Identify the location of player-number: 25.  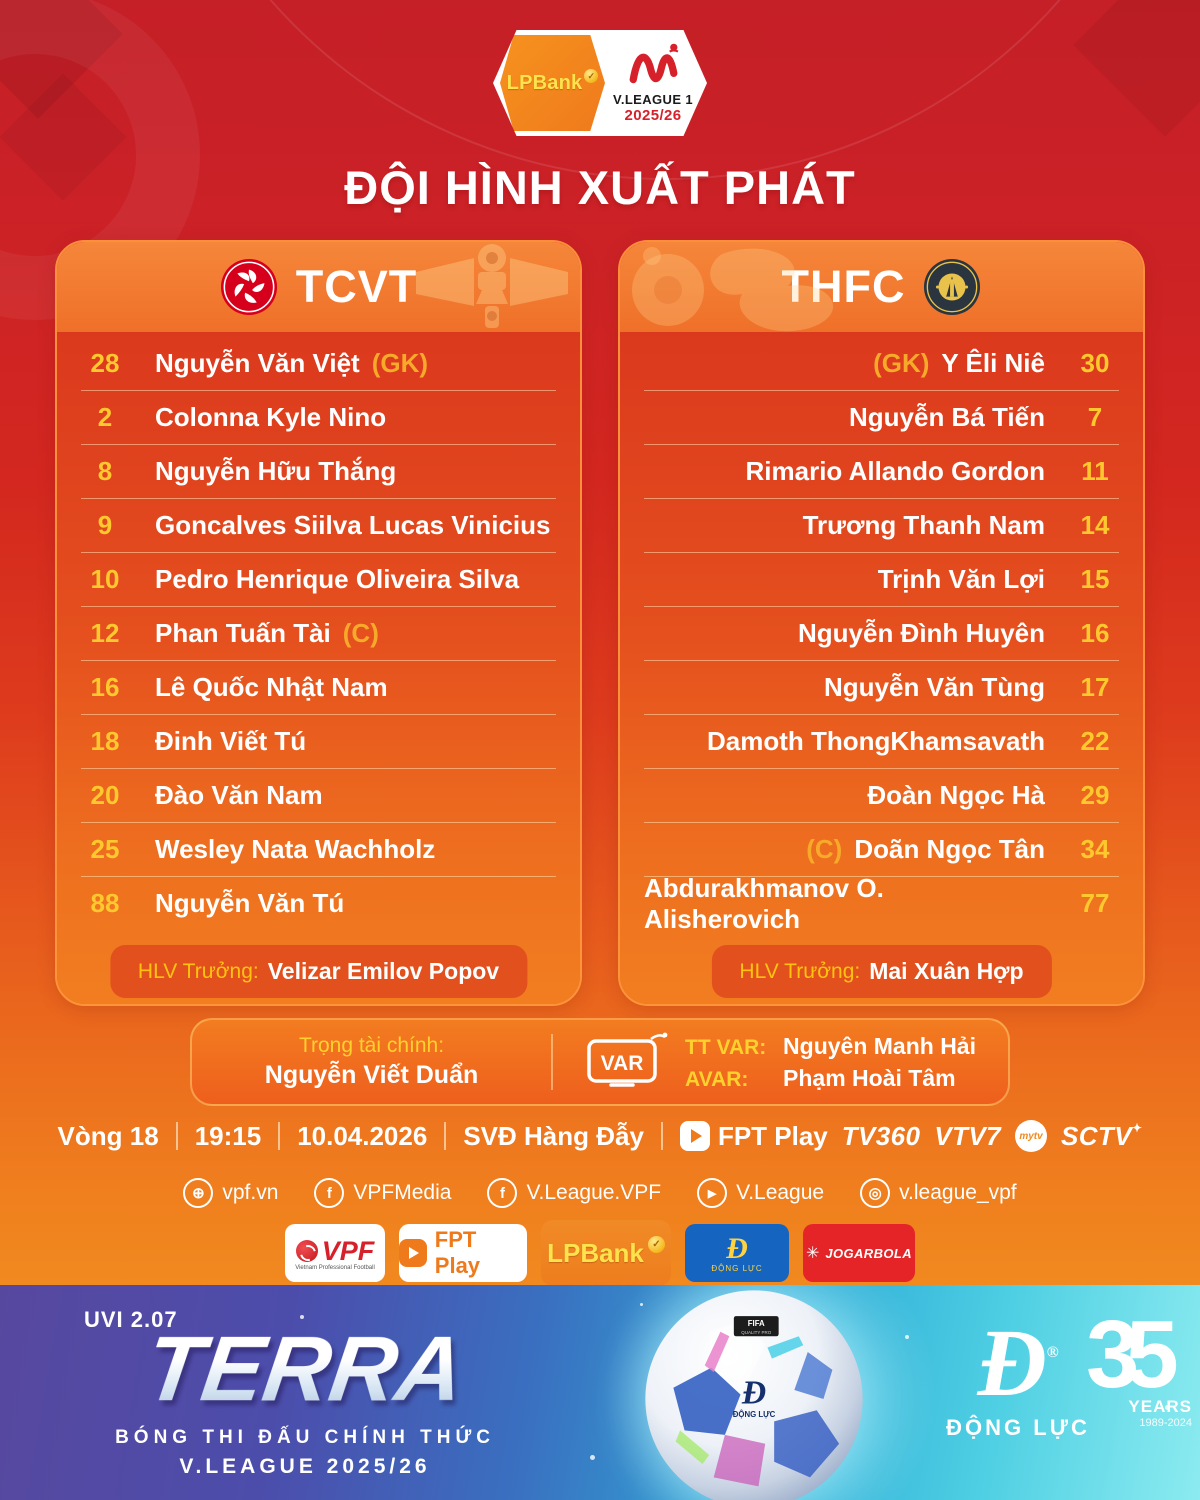
(105, 849).